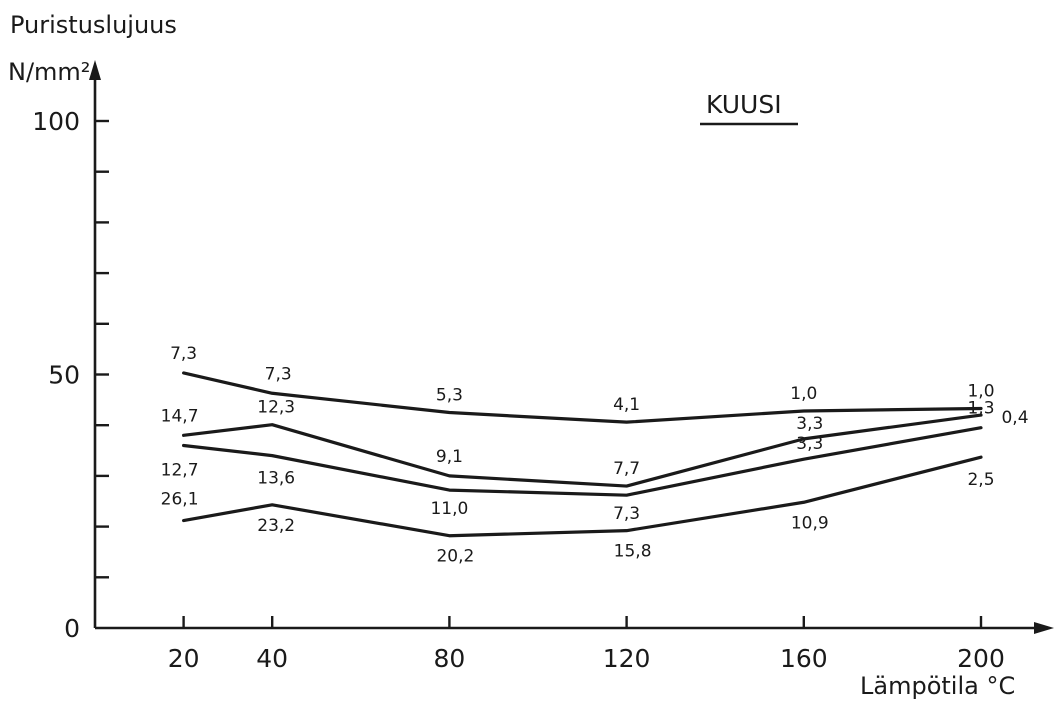 This screenshot has width=1055, height=707. I want to click on data-label-2-1: 13,6, so click(276, 479).